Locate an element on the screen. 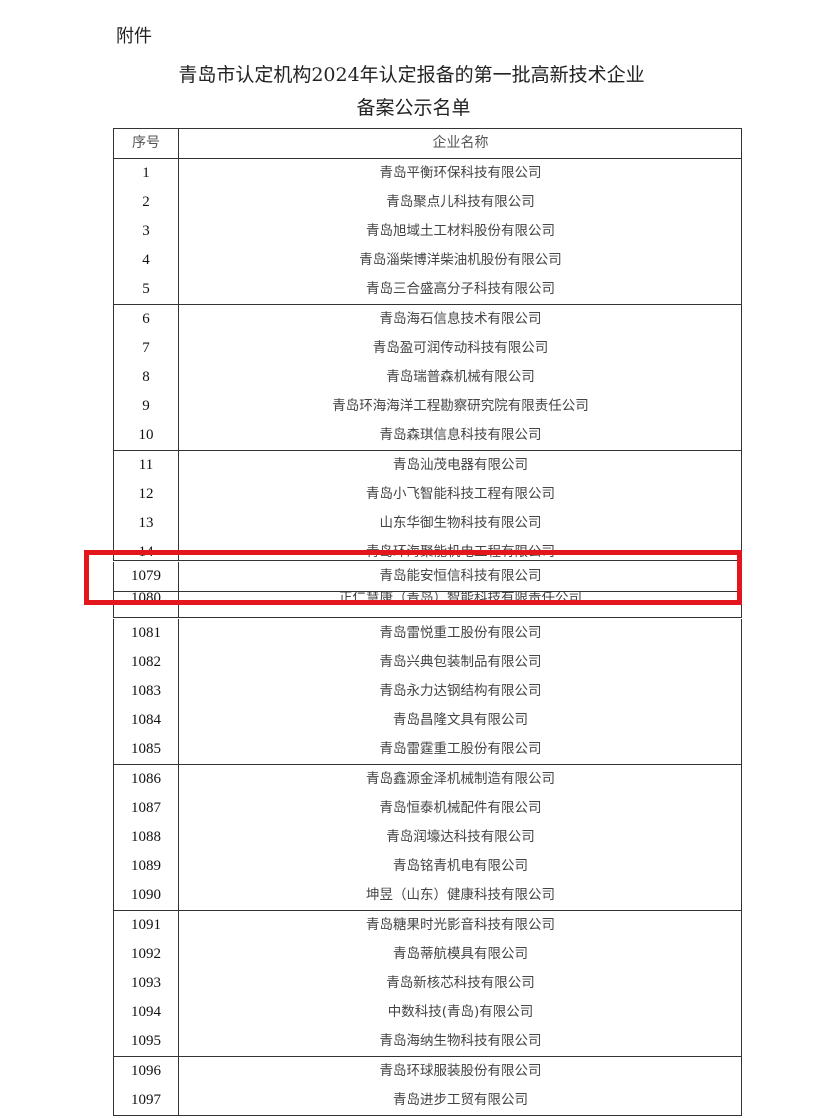 The image size is (839, 1118). table-row-highlighted: 1079 青岛能安恒信科技有限公司 is located at coordinates (427, 577).